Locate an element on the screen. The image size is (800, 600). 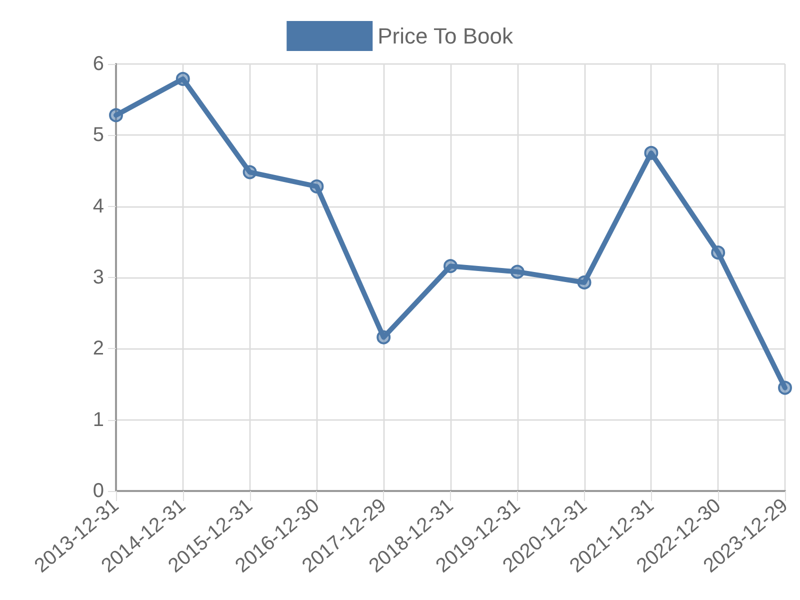
y-tick-label: 0 is located at coordinates (98, 491).